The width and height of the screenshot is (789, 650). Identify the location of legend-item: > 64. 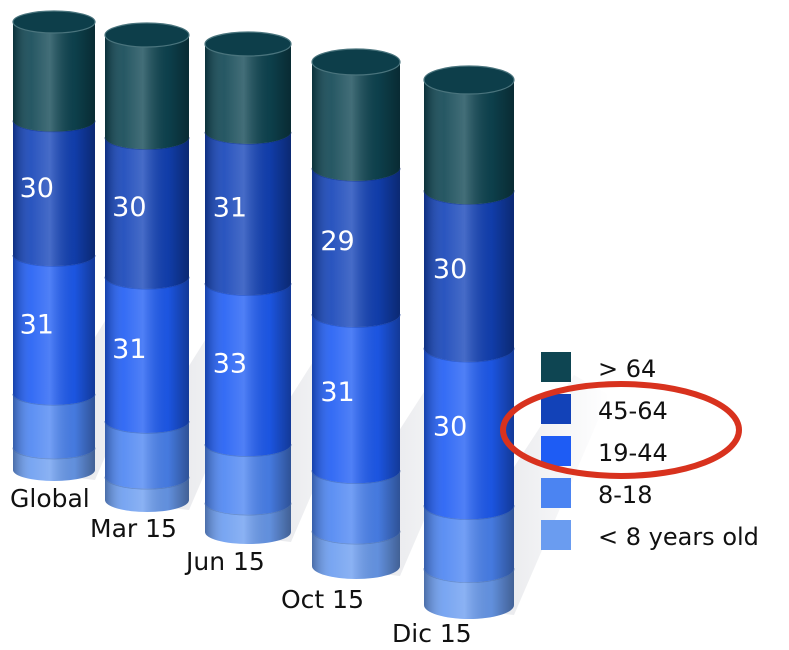
(598, 367).